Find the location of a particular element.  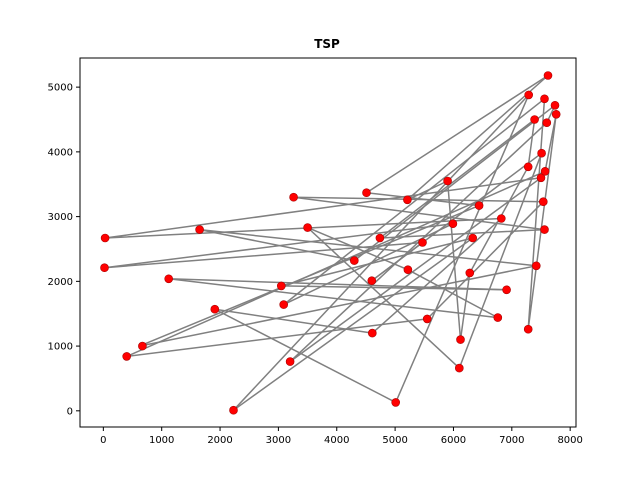

y-tick-label: 0 is located at coordinates (70, 411).